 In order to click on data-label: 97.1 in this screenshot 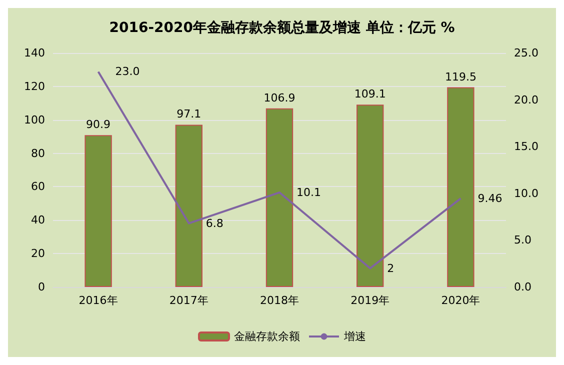, I will do `click(189, 114)`.